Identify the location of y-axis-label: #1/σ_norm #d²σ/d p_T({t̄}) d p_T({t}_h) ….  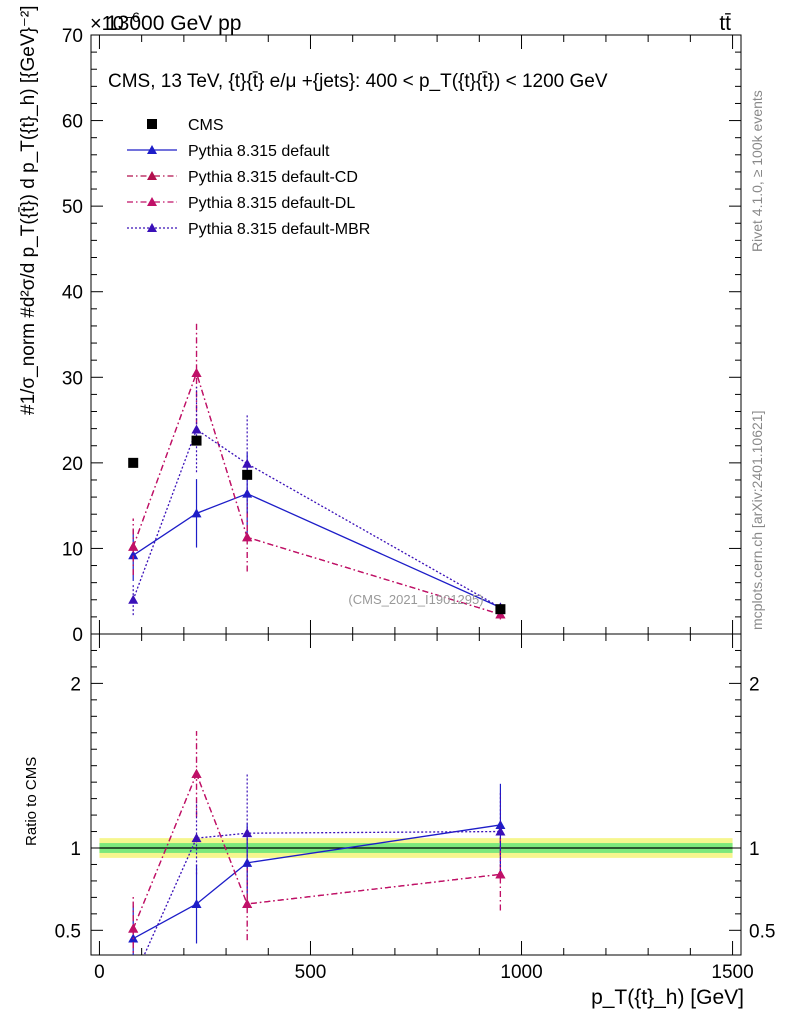
(28, 210).